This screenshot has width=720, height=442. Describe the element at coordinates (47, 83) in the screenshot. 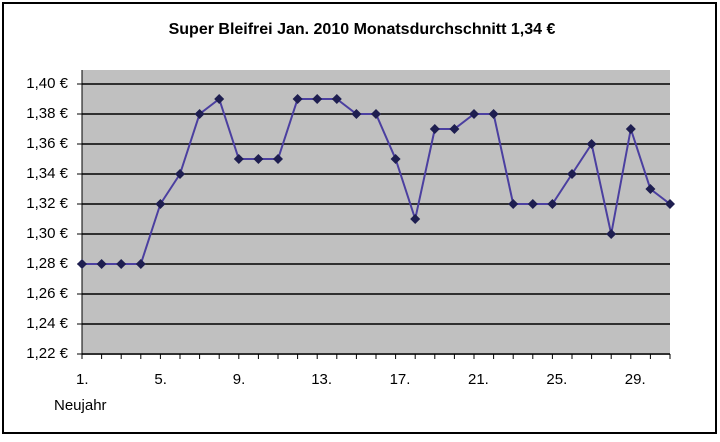

I see `y-tick-label: 1,40 €` at that location.